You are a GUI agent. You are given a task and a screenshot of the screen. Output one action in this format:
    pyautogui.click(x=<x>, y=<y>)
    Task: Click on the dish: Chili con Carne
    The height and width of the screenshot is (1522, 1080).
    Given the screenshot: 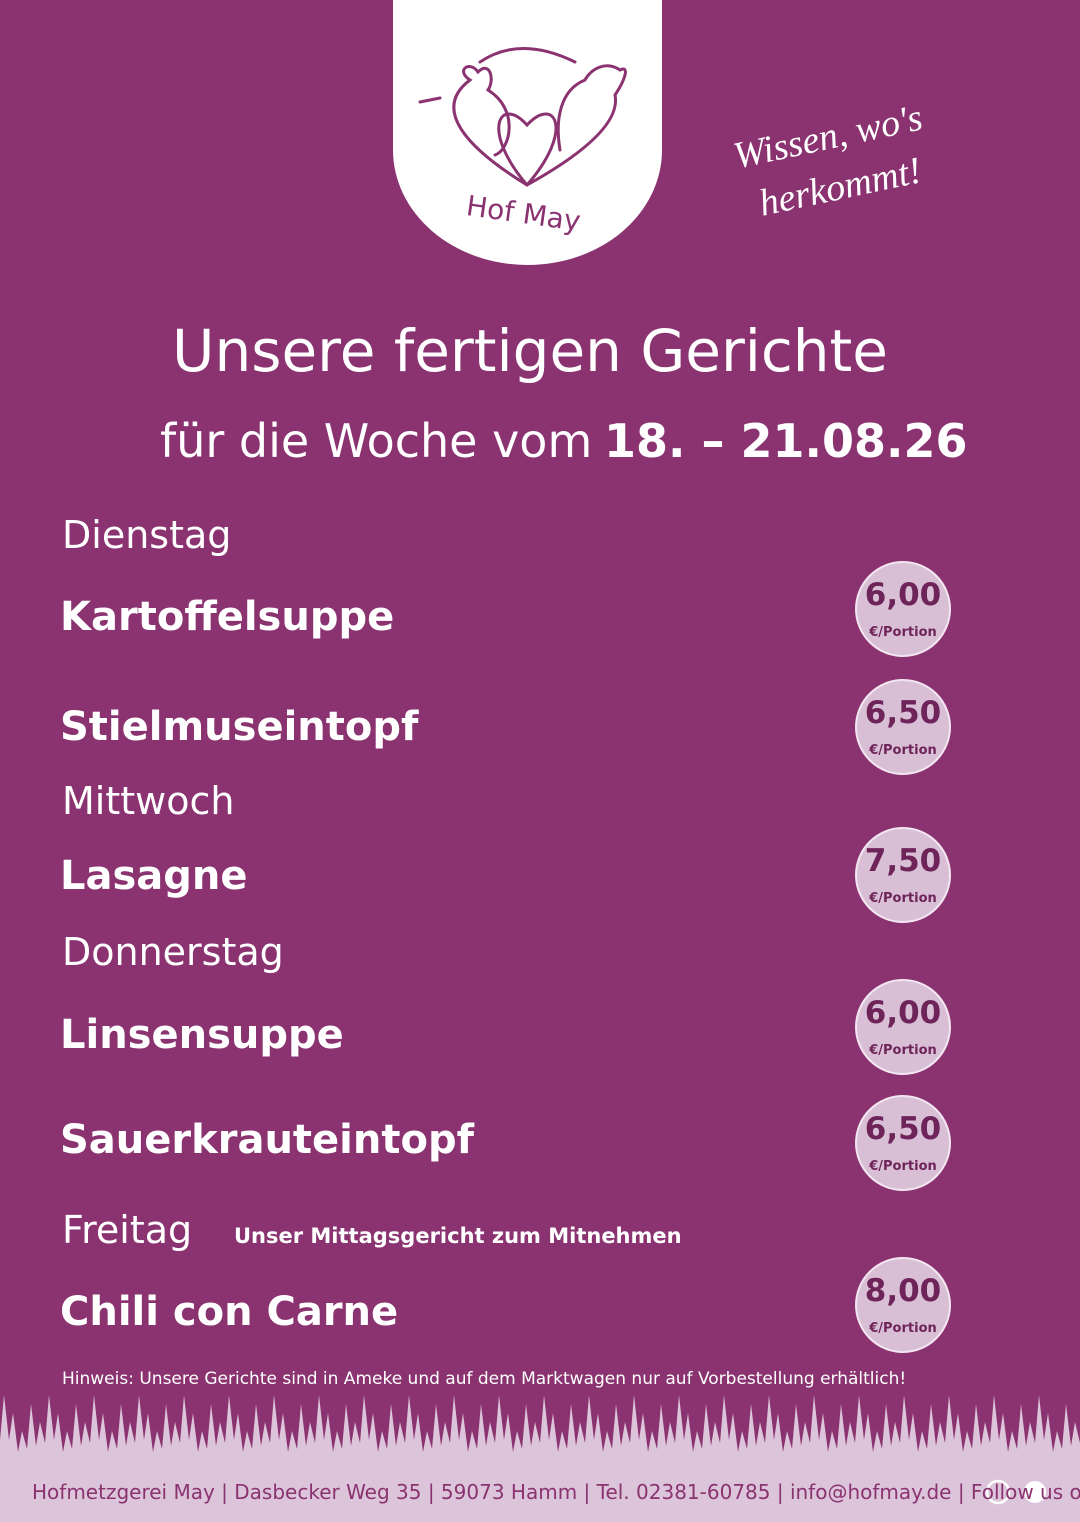 What is the action you would take?
    pyautogui.click(x=229, y=1312)
    